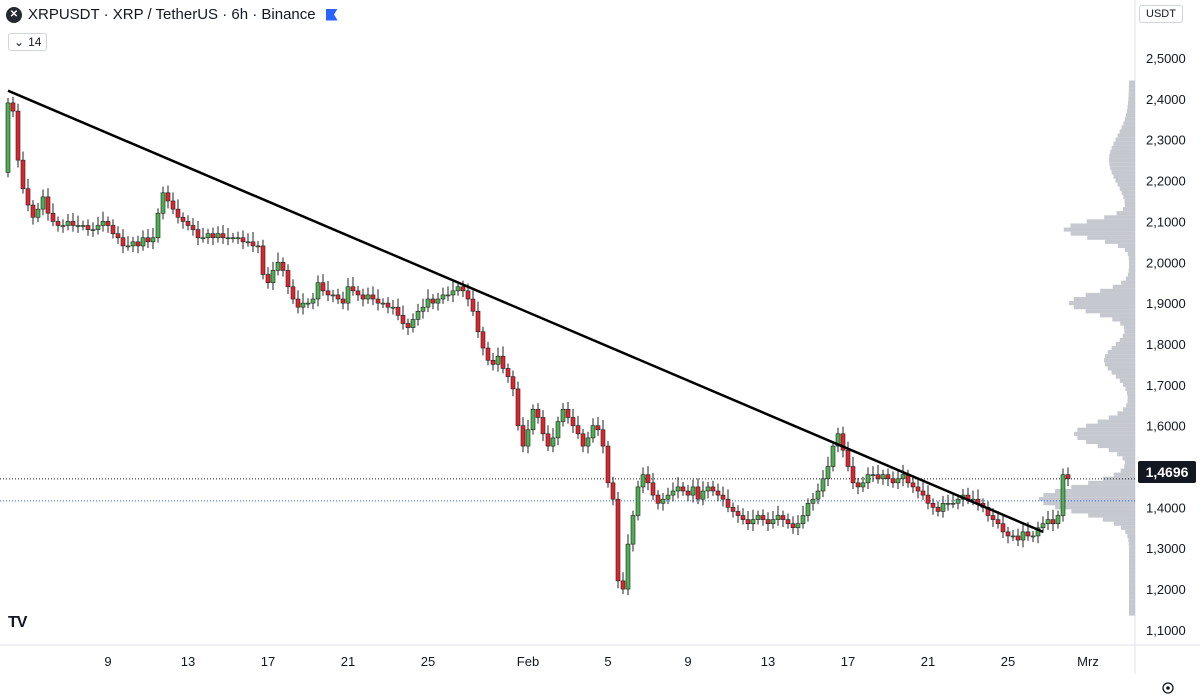 Image resolution: width=1200 pixels, height=695 pixels. What do you see at coordinates (1161, 14) in the screenshot?
I see `currency-button: USDT` at bounding box center [1161, 14].